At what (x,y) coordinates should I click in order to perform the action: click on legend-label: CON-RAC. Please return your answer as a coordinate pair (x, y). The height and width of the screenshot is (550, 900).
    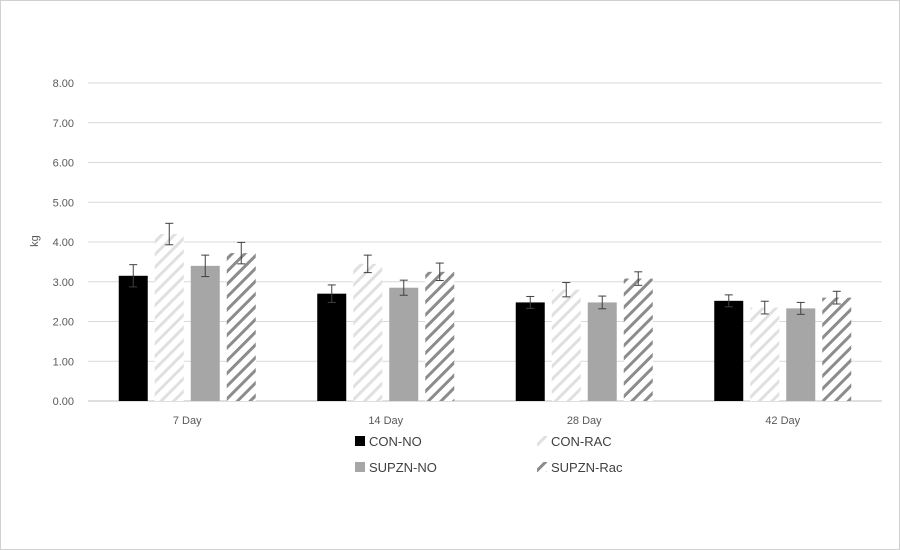
    Looking at the image, I should click on (581, 441).